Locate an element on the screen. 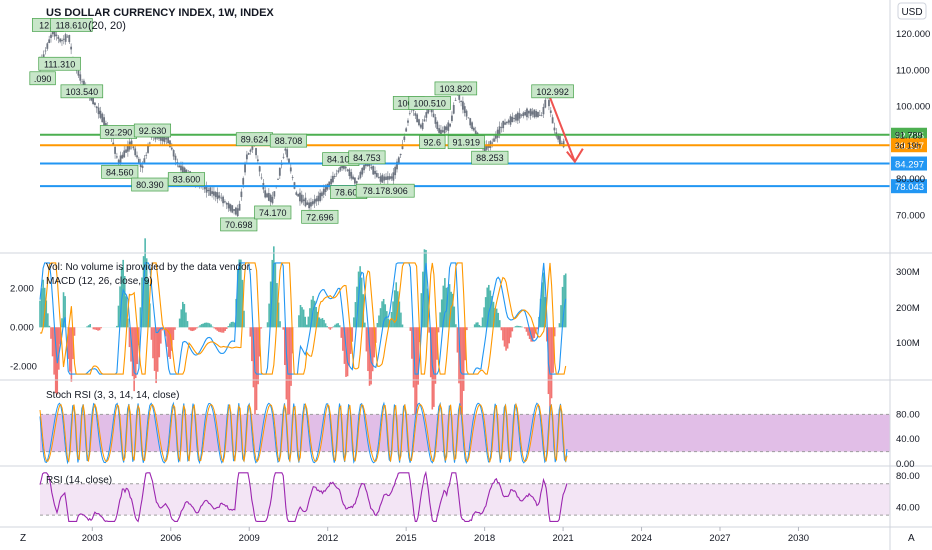  pivot-label: 88.708 is located at coordinates (289, 141).